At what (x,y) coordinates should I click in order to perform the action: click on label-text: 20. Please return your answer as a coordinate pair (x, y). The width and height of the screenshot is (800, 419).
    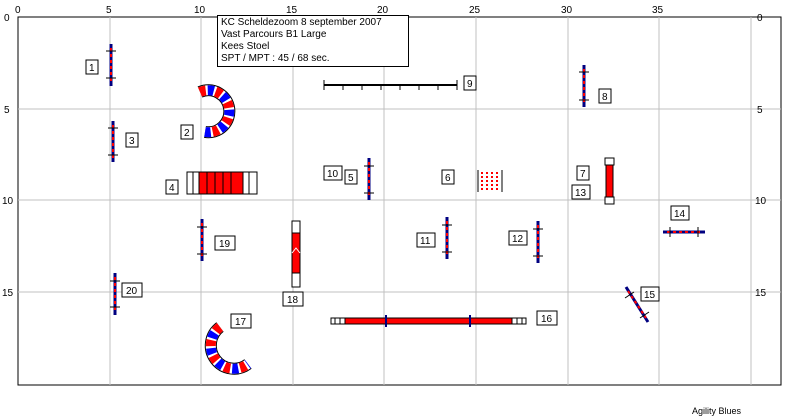
    Looking at the image, I should click on (132, 291).